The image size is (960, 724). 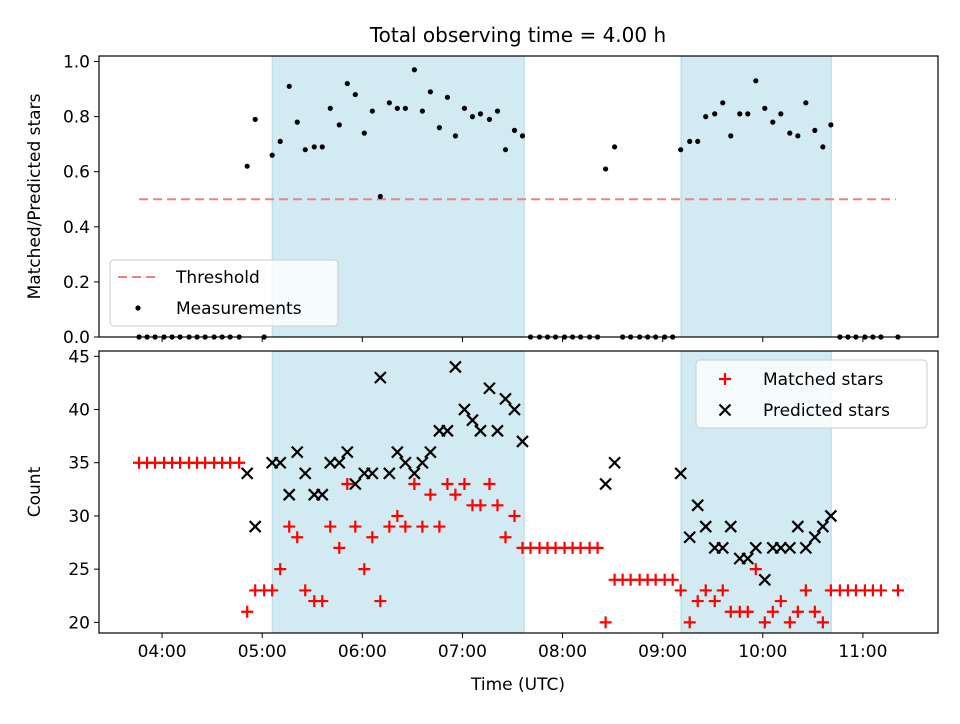 I want to click on y-tick-label: 40, so click(x=79, y=411).